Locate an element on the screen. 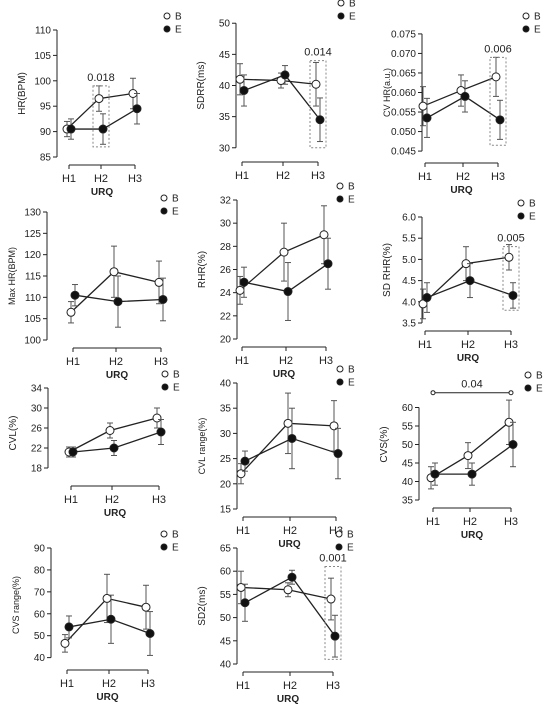 The image size is (550, 706). chart-panel-2: 30 35 40 45 50 H1 H2 H3 SDRR(ms) BE 0.014 is located at coordinates (276, 91).